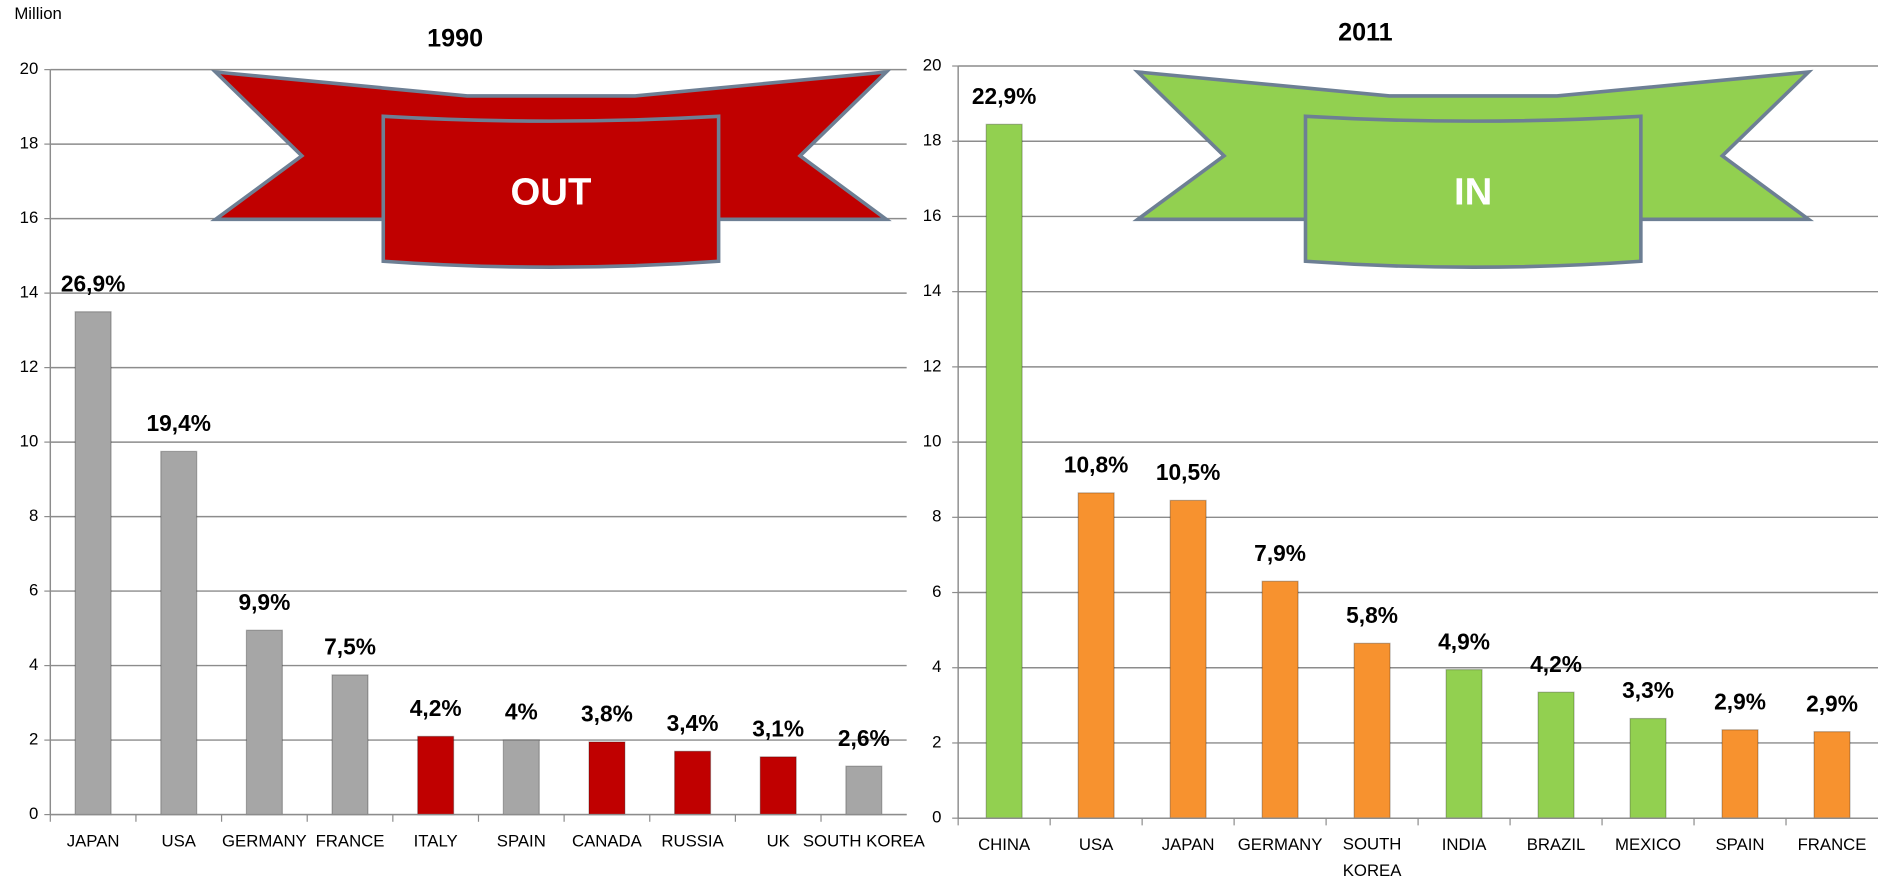 The image size is (1878, 888). I want to click on banner: OUT, so click(551, 169).